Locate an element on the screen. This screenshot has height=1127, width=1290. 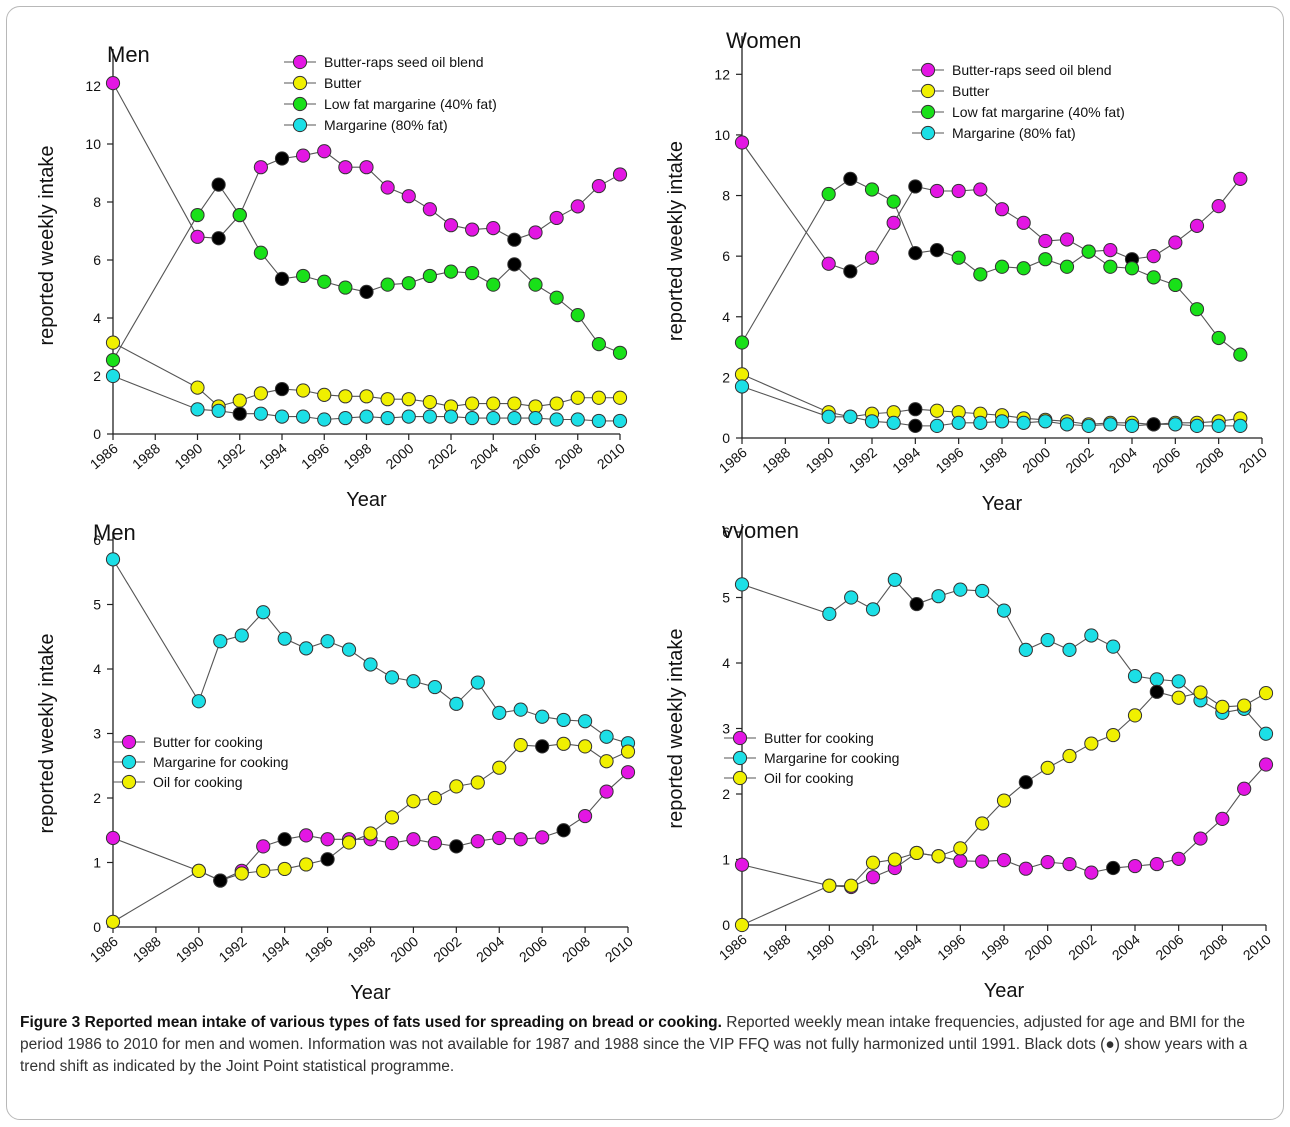
y-tick-label: 0 is located at coordinates (97, 434).